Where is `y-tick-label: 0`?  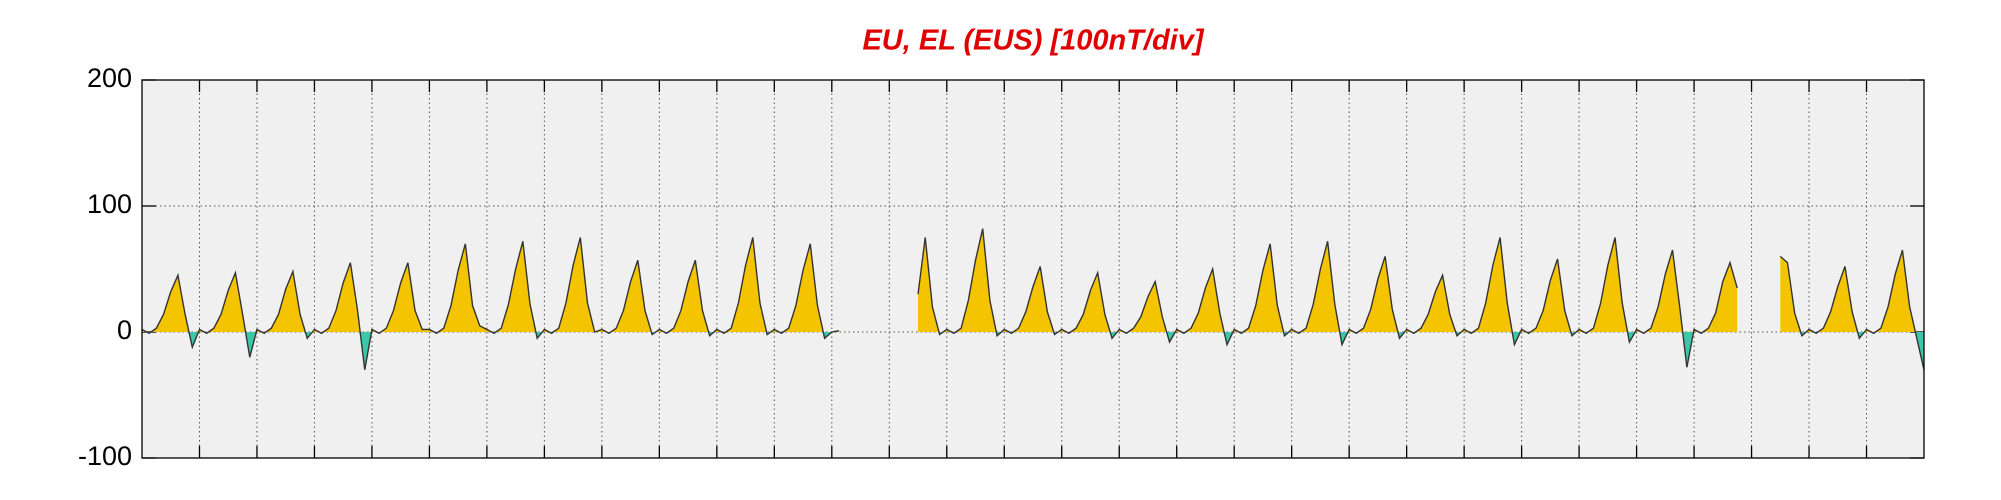 y-tick-label: 0 is located at coordinates (124, 330).